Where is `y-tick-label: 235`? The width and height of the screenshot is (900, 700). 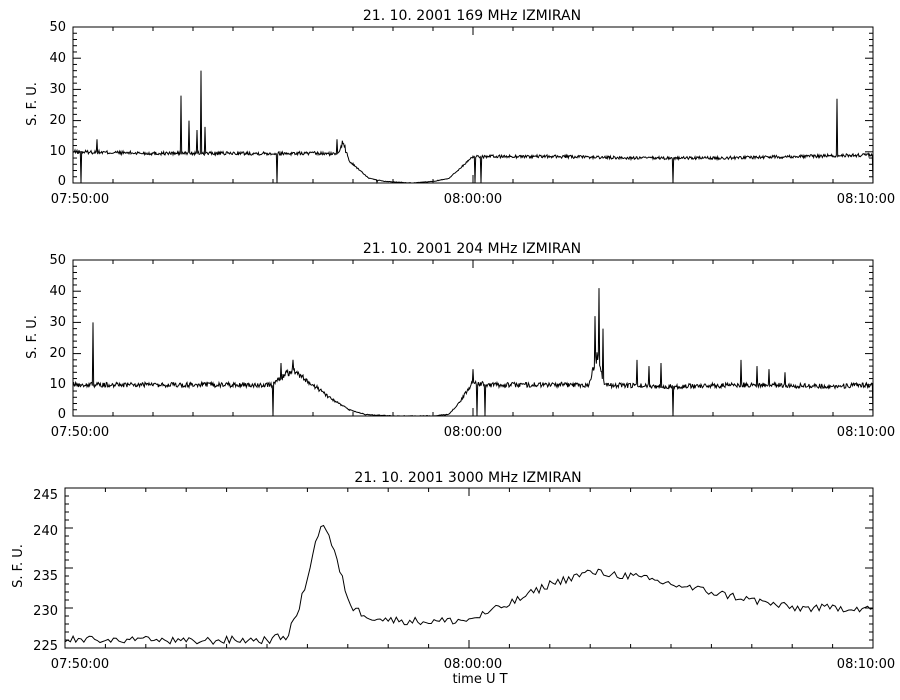
y-tick-label: 235 is located at coordinates (45, 576).